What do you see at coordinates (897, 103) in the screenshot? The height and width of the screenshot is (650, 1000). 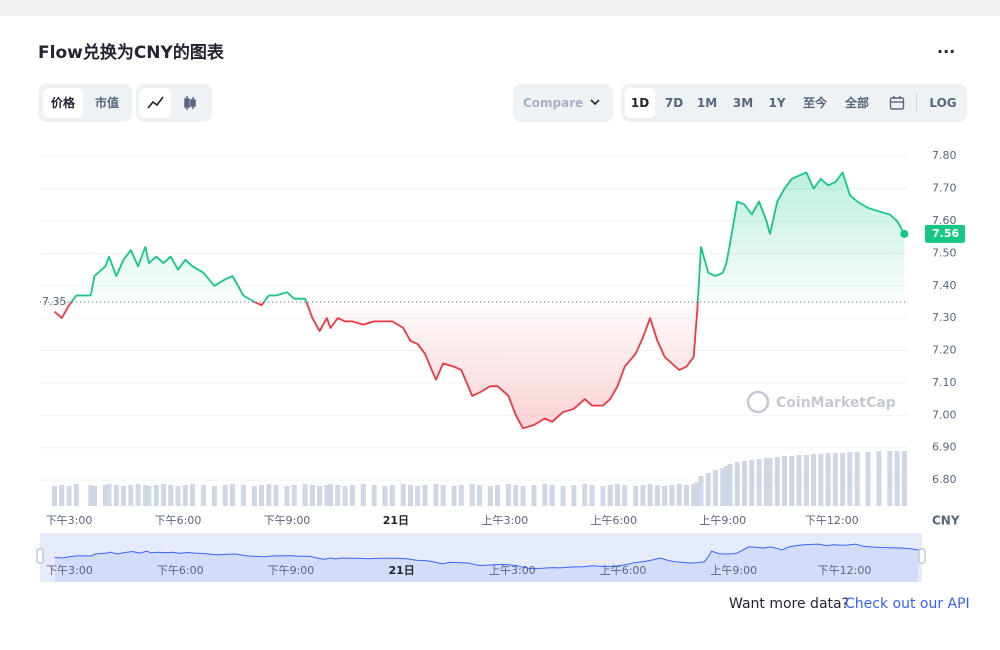 I see `calendar-icon` at bounding box center [897, 103].